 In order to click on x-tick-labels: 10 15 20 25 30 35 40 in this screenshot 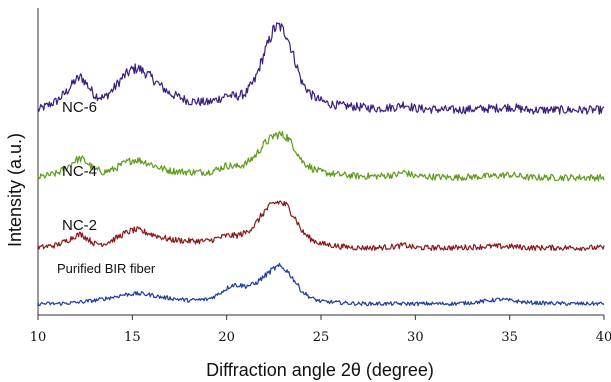, I will do `click(320, 337)`.